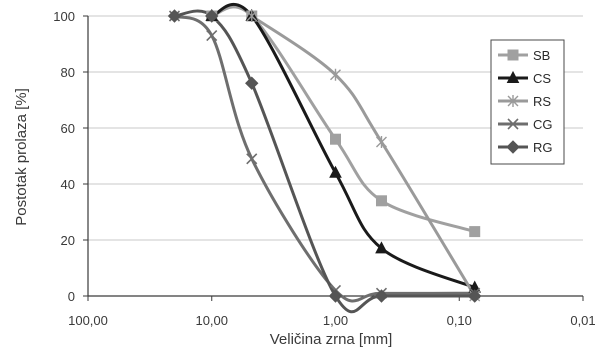  I want to click on x-tick-label: 0,01, so click(582, 320).